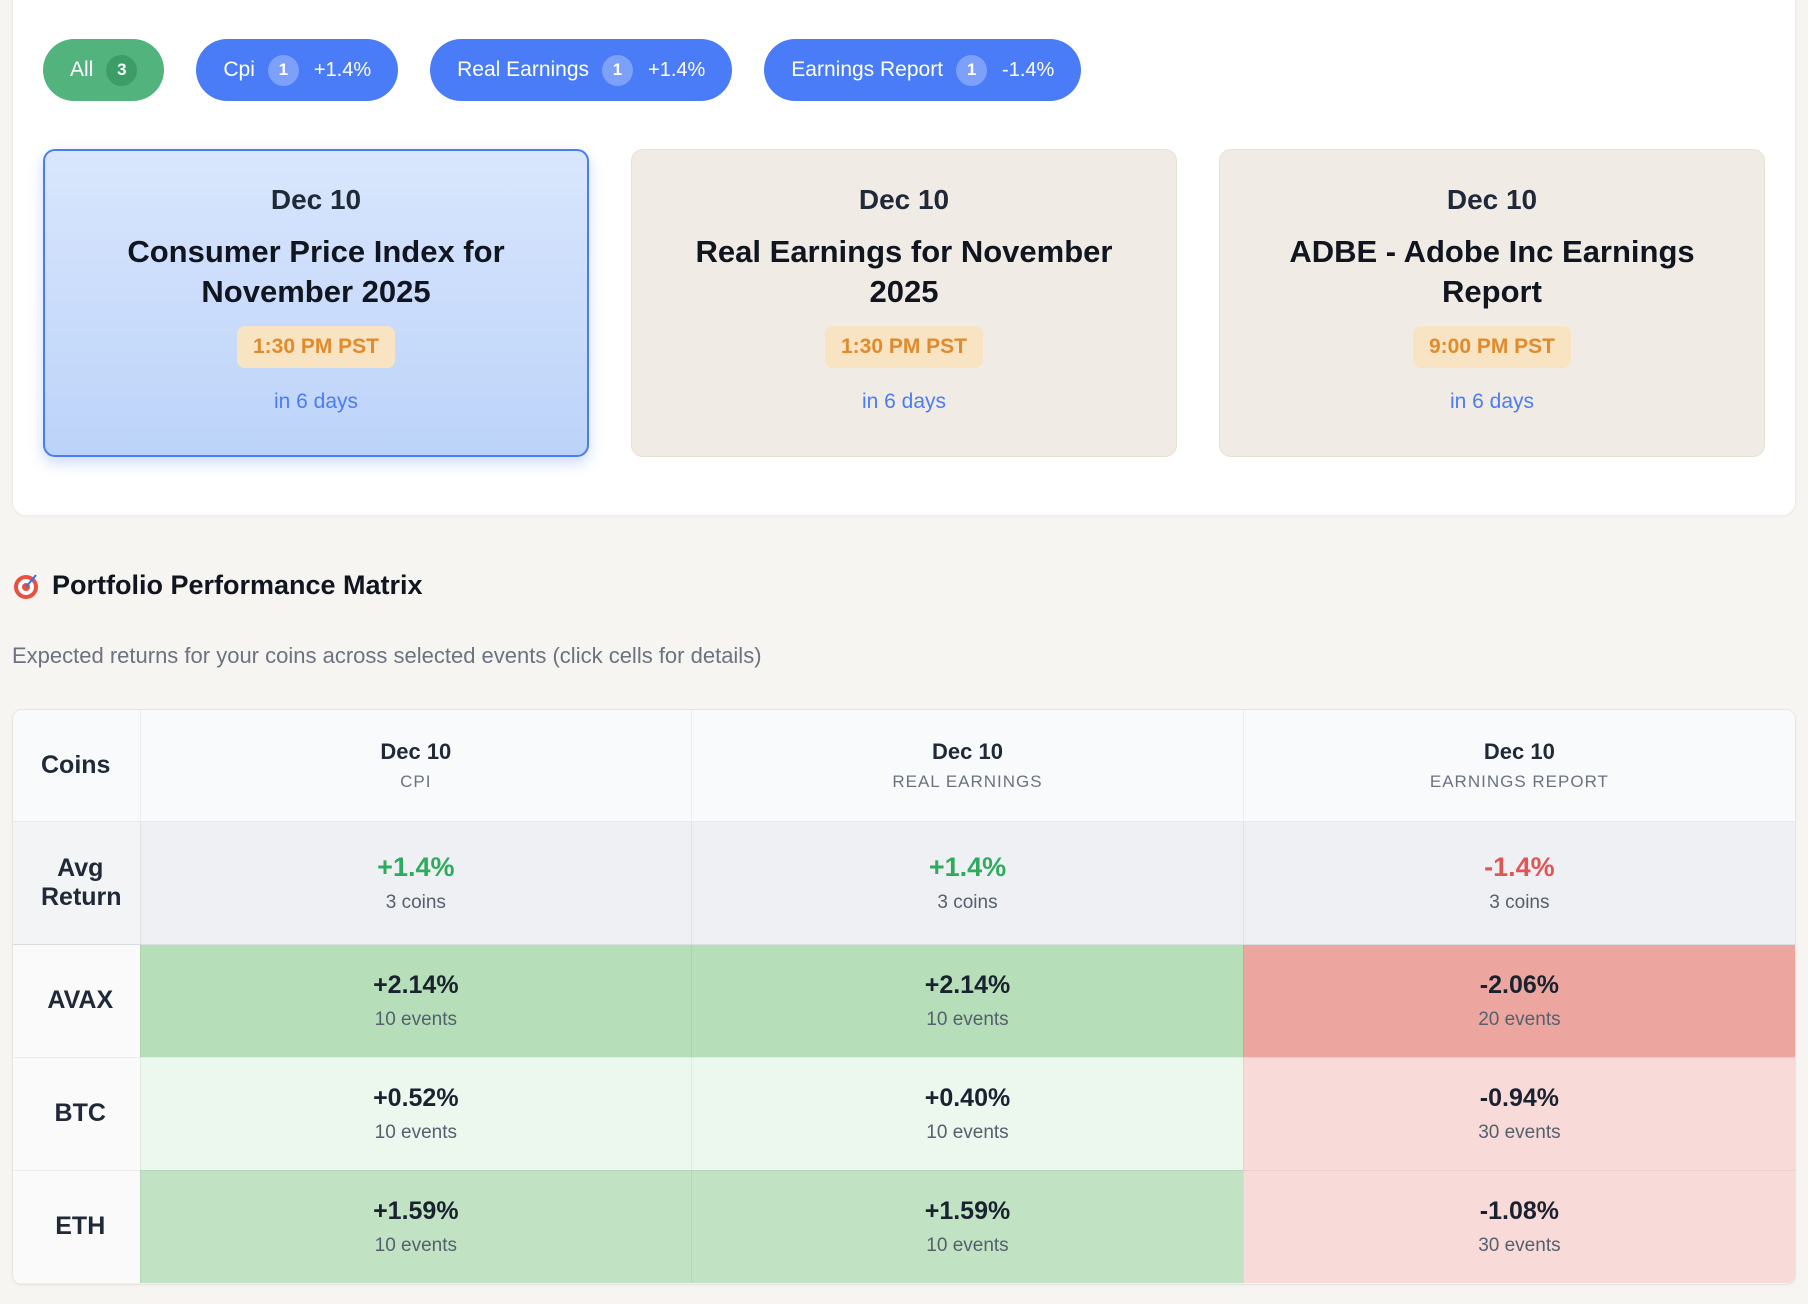 The width and height of the screenshot is (1808, 1304). I want to click on matrix-cell: +0.40% 10 events, so click(967, 1114).